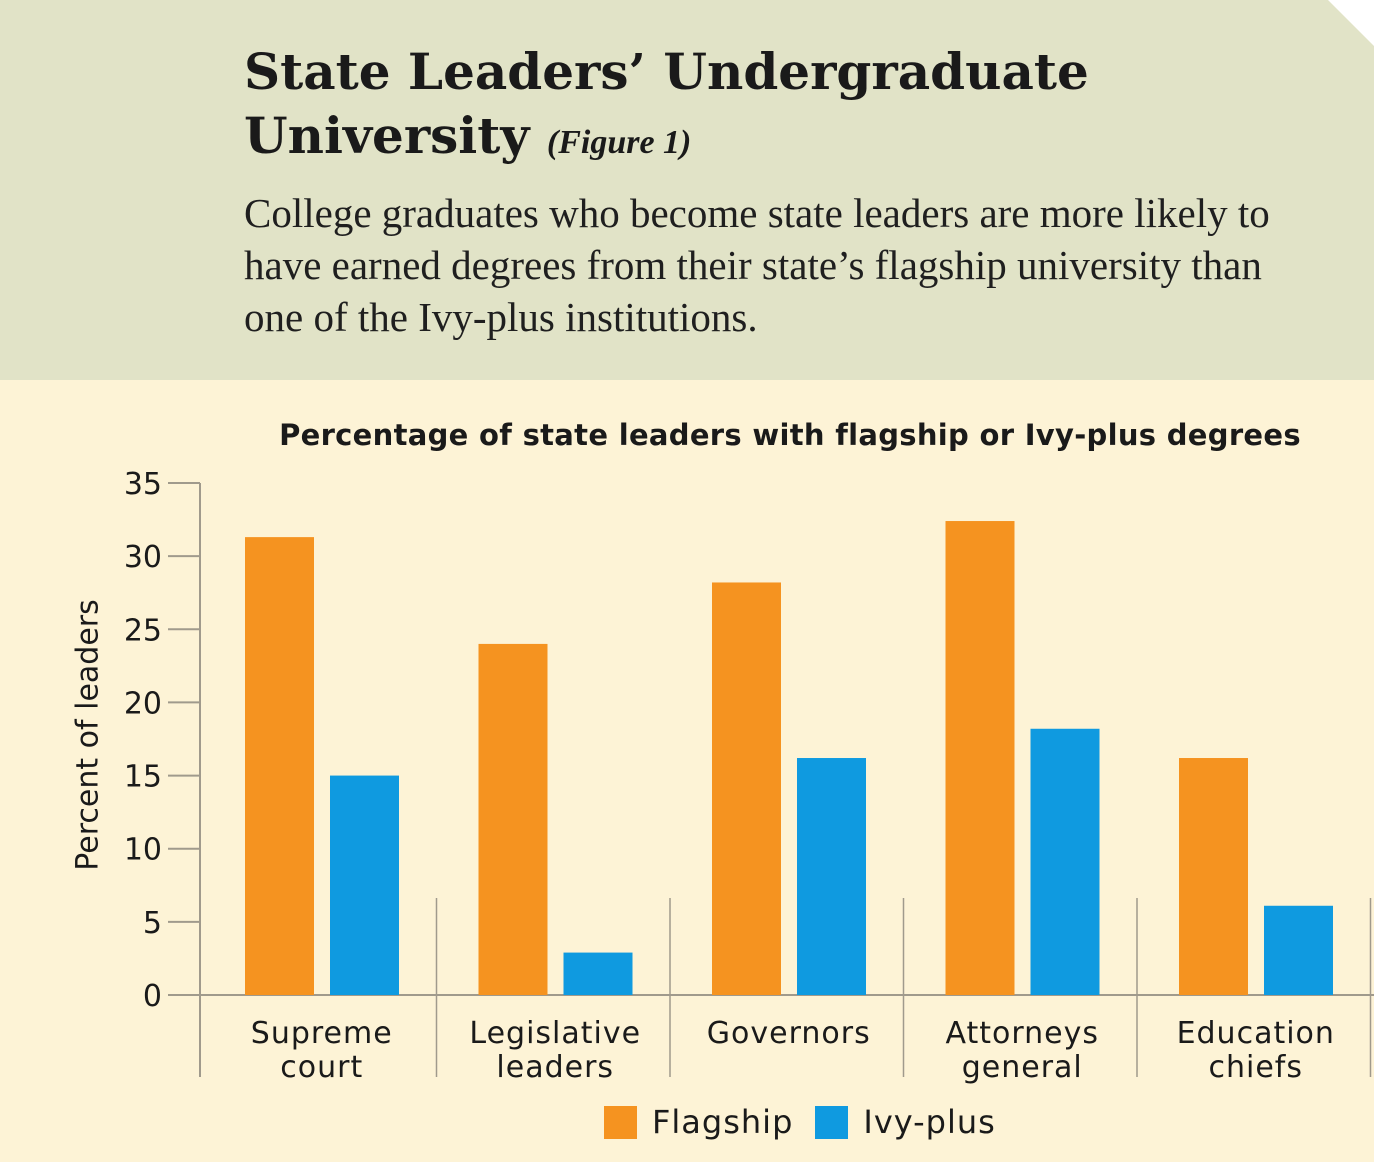  Describe the element at coordinates (143, 777) in the screenshot. I see `y-tick-label-15: 15` at that location.